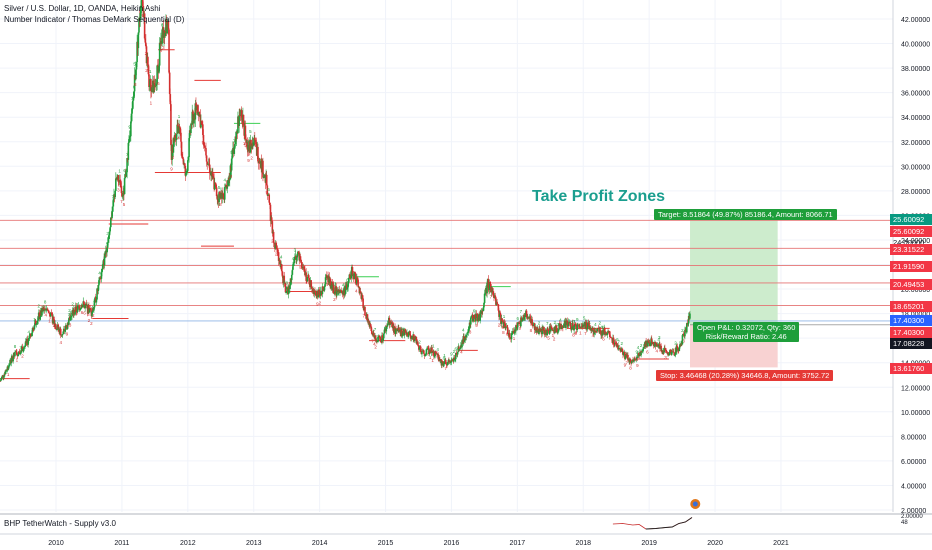 This screenshot has width=932, height=550. Describe the element at coordinates (915, 413) in the screenshot. I see `price-tick-label: 10.00000` at that location.